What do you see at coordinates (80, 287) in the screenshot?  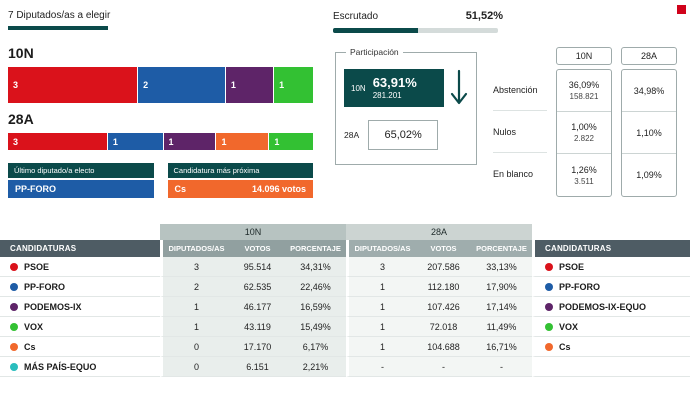 I see `party-name-left: PP-FORO` at bounding box center [80, 287].